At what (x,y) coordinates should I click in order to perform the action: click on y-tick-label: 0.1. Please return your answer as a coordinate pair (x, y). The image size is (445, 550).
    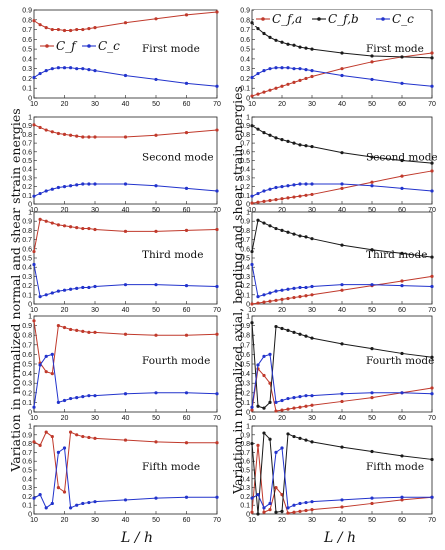
    Looking at the image, I should click on (245, 403).